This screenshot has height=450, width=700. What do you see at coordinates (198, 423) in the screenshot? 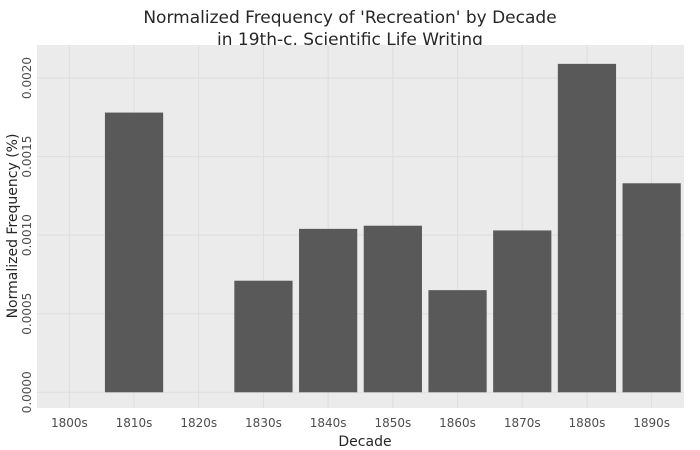
I see `x-tick-label: 1820s` at bounding box center [198, 423].